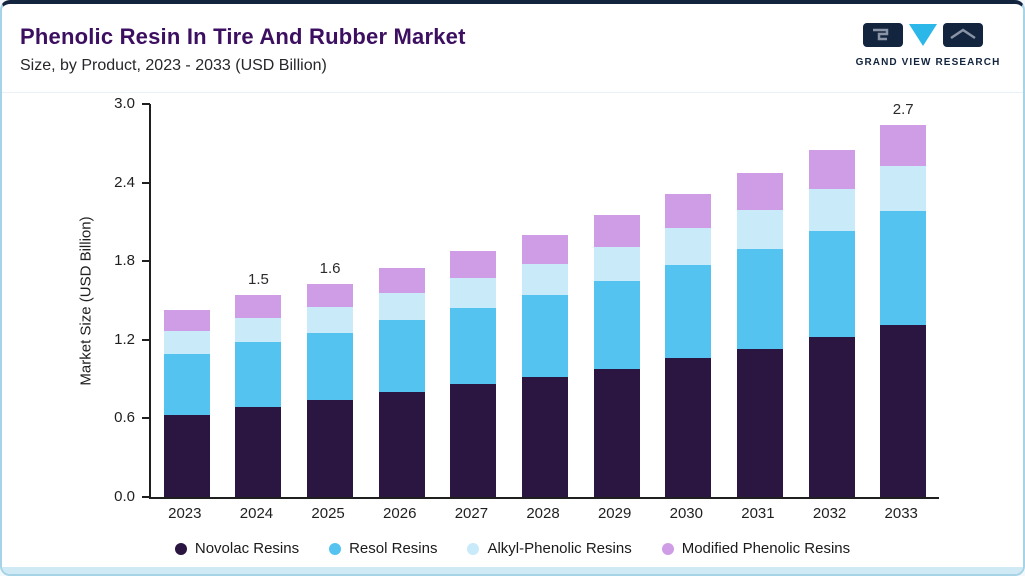 The image size is (1025, 576). What do you see at coordinates (328, 513) in the screenshot?
I see `x-tick-label: 2025` at bounding box center [328, 513].